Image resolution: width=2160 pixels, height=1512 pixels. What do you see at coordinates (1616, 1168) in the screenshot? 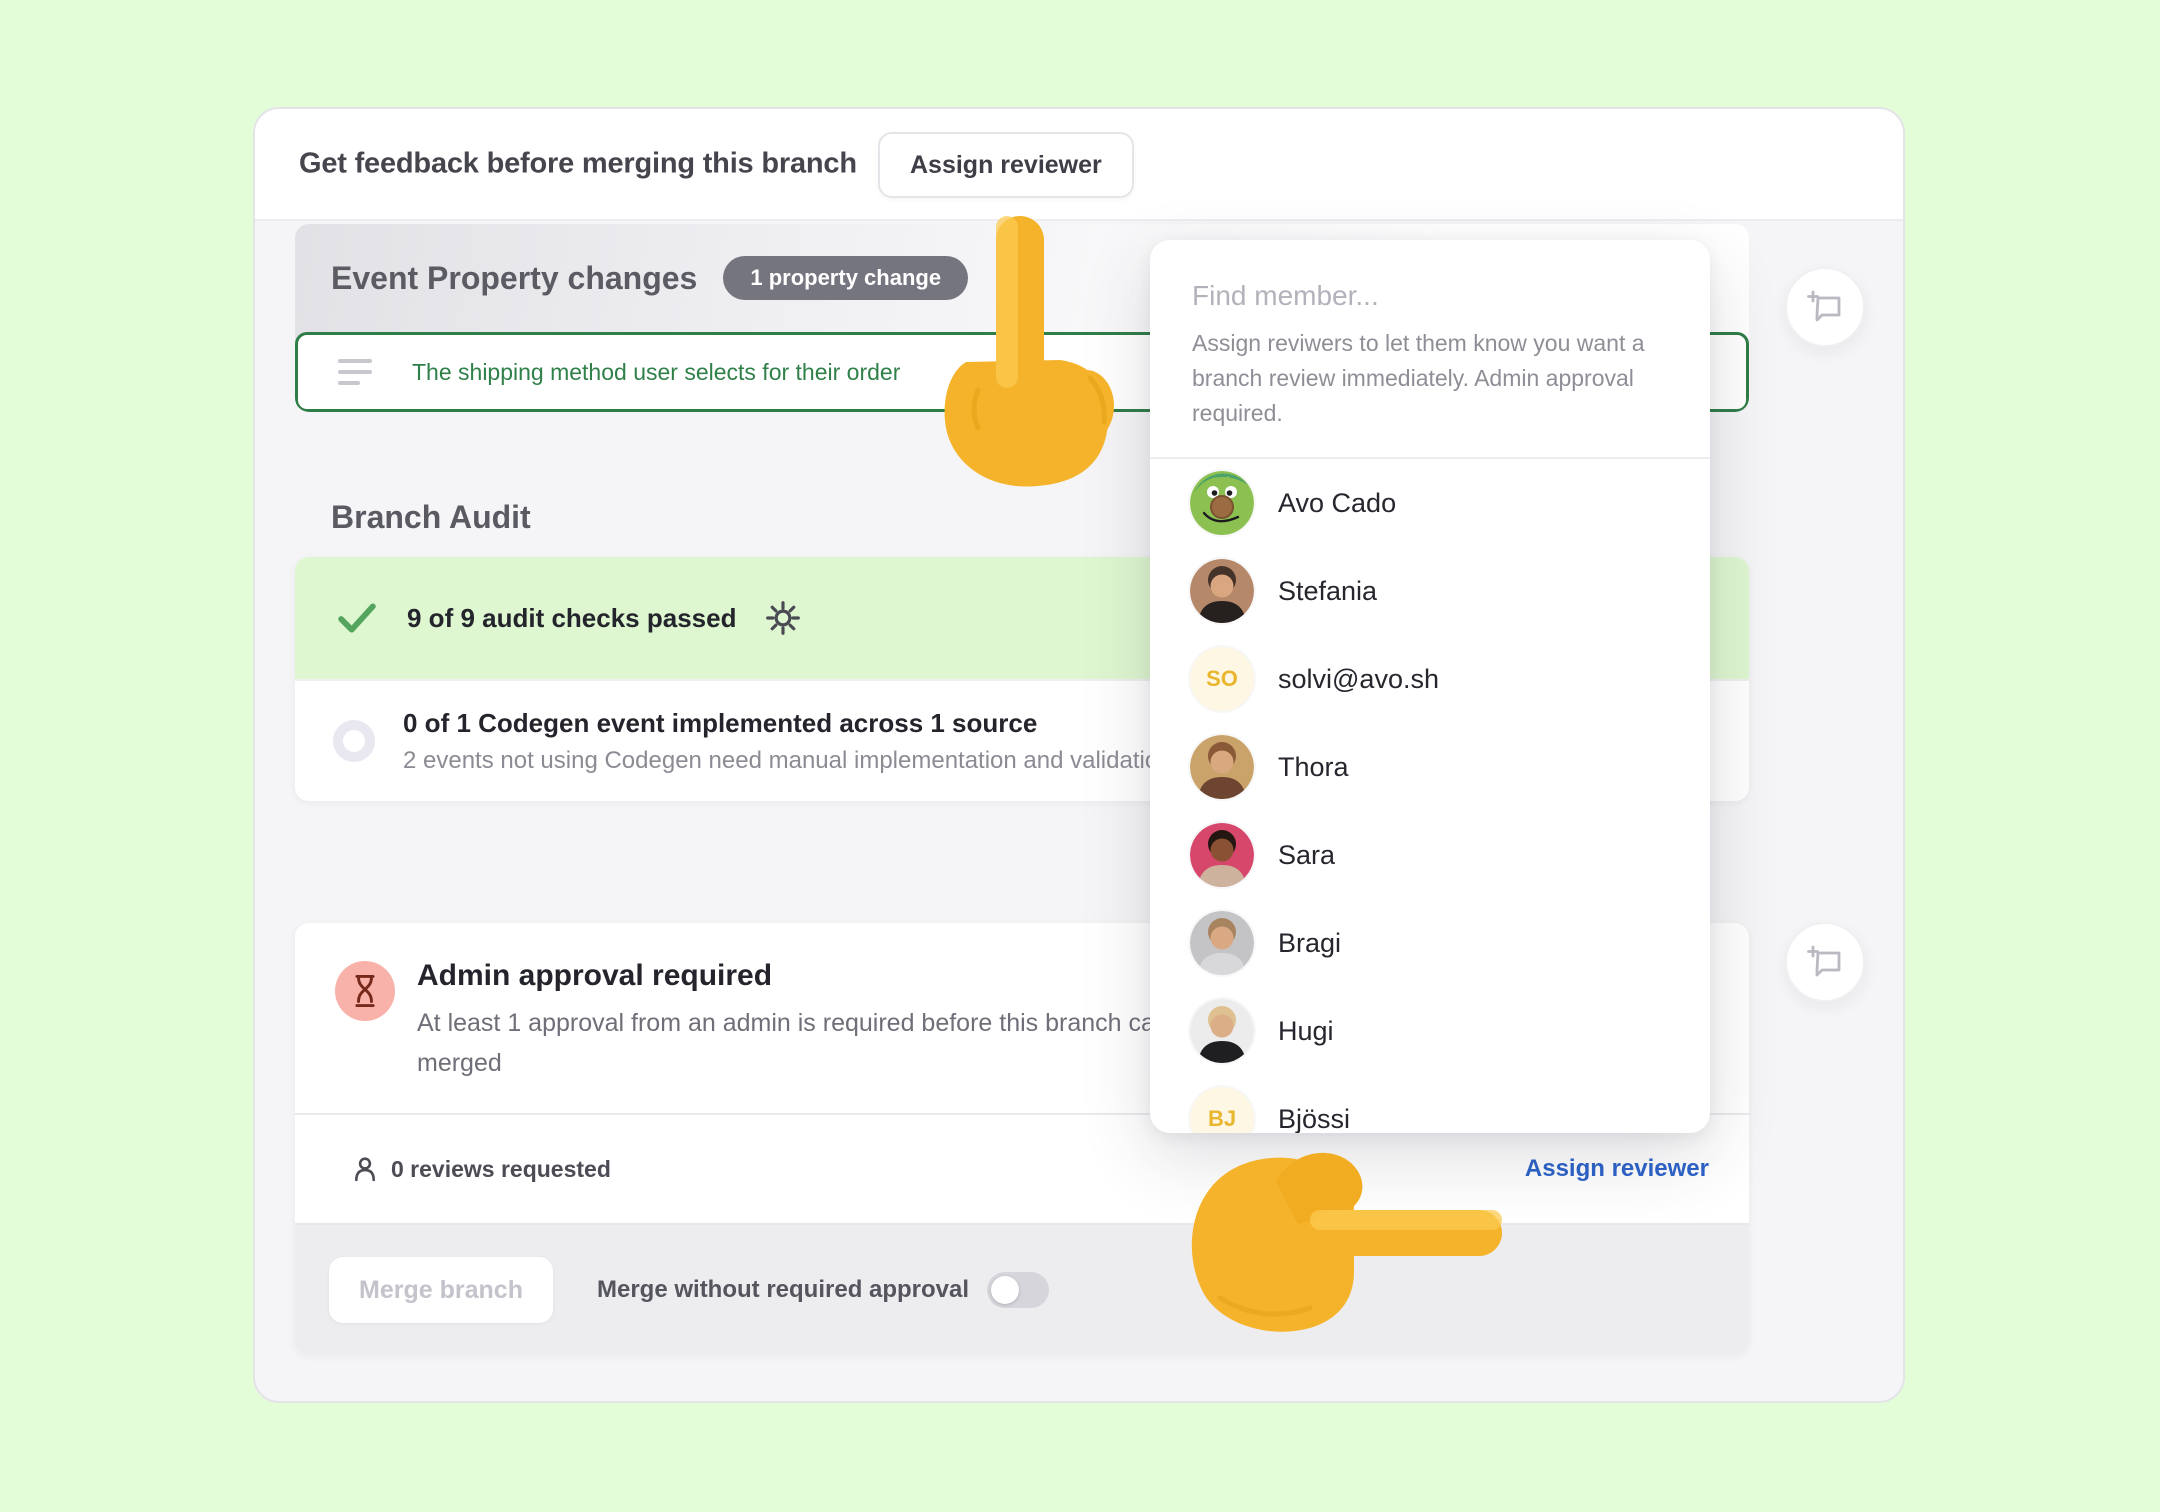
I see `assign-reviewer-link: Assign reviewer` at bounding box center [1616, 1168].